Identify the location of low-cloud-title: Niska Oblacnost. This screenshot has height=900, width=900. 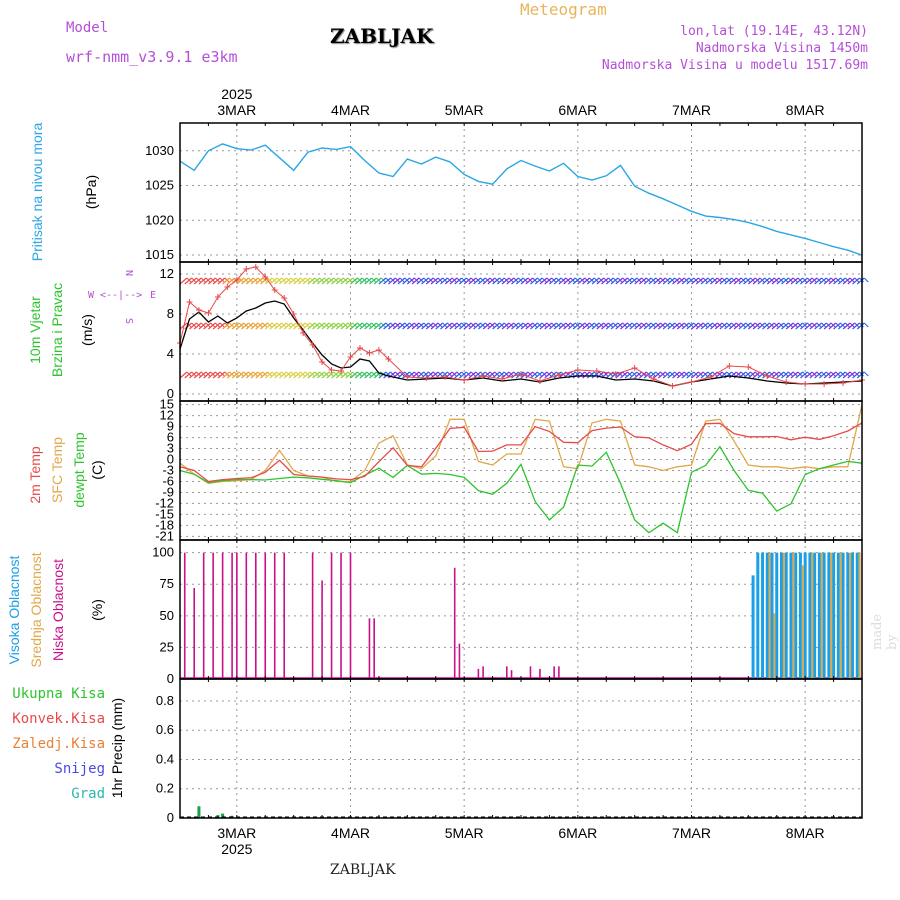
(58, 610).